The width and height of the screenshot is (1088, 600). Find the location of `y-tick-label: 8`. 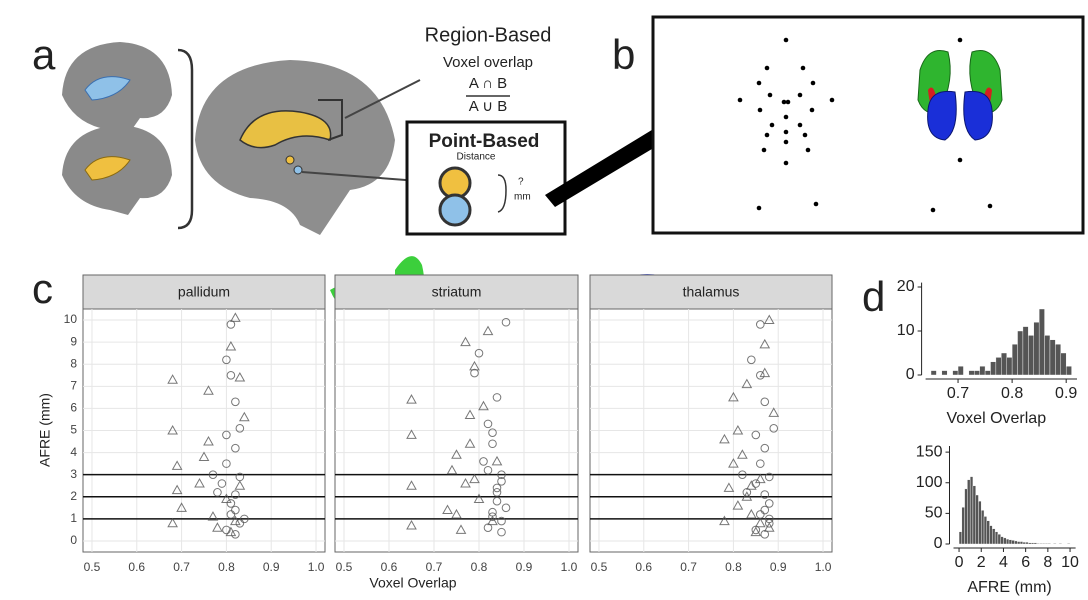

y-tick-label: 8 is located at coordinates (73, 363).